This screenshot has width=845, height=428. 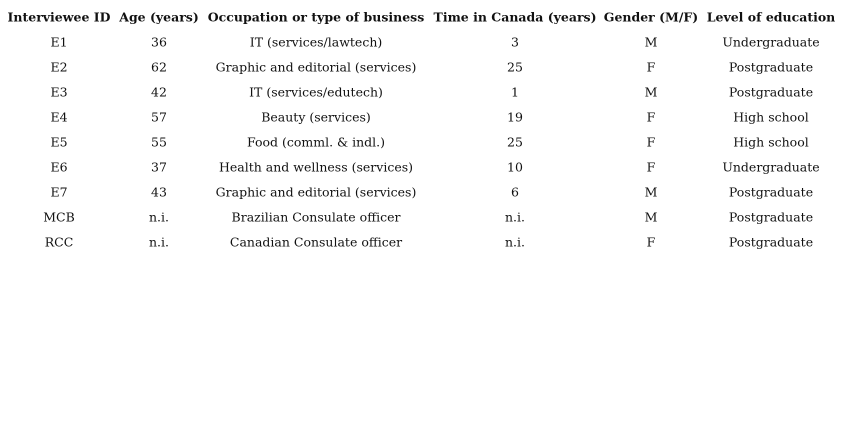 What do you see at coordinates (316, 117) in the screenshot?
I see `table-cell: Beauty (services)` at bounding box center [316, 117].